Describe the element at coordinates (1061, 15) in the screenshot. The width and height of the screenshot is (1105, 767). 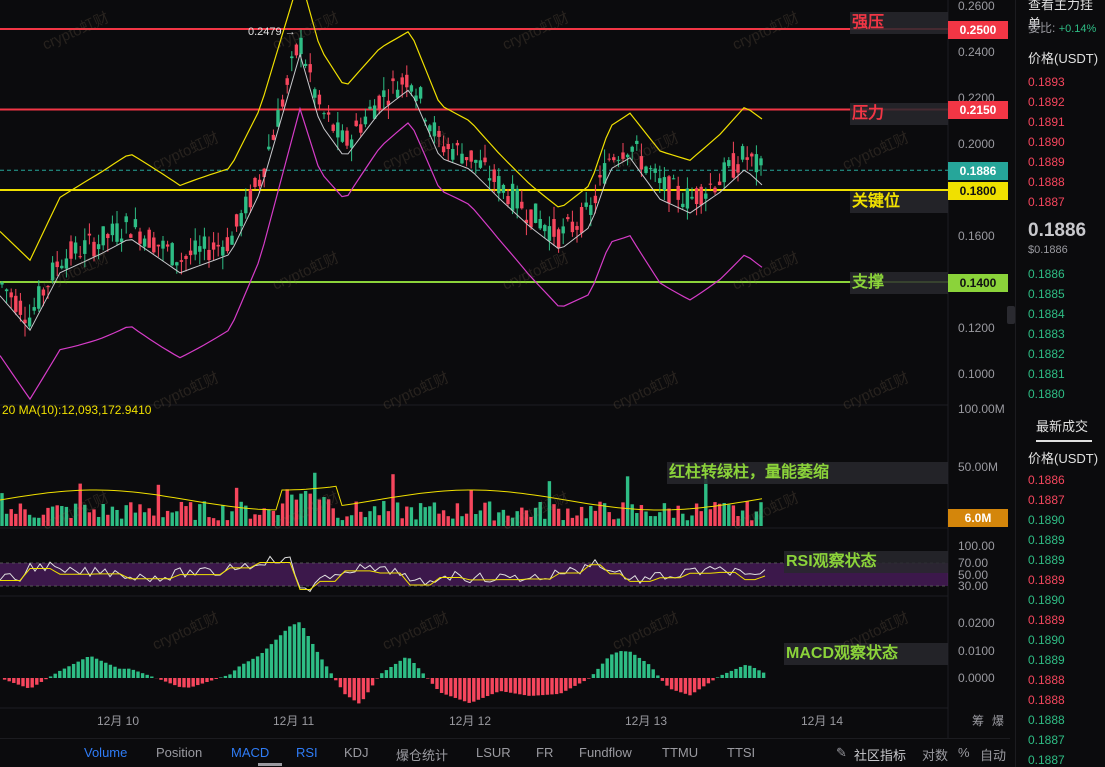
I see `order-book-title: 查看主力挂单` at that location.